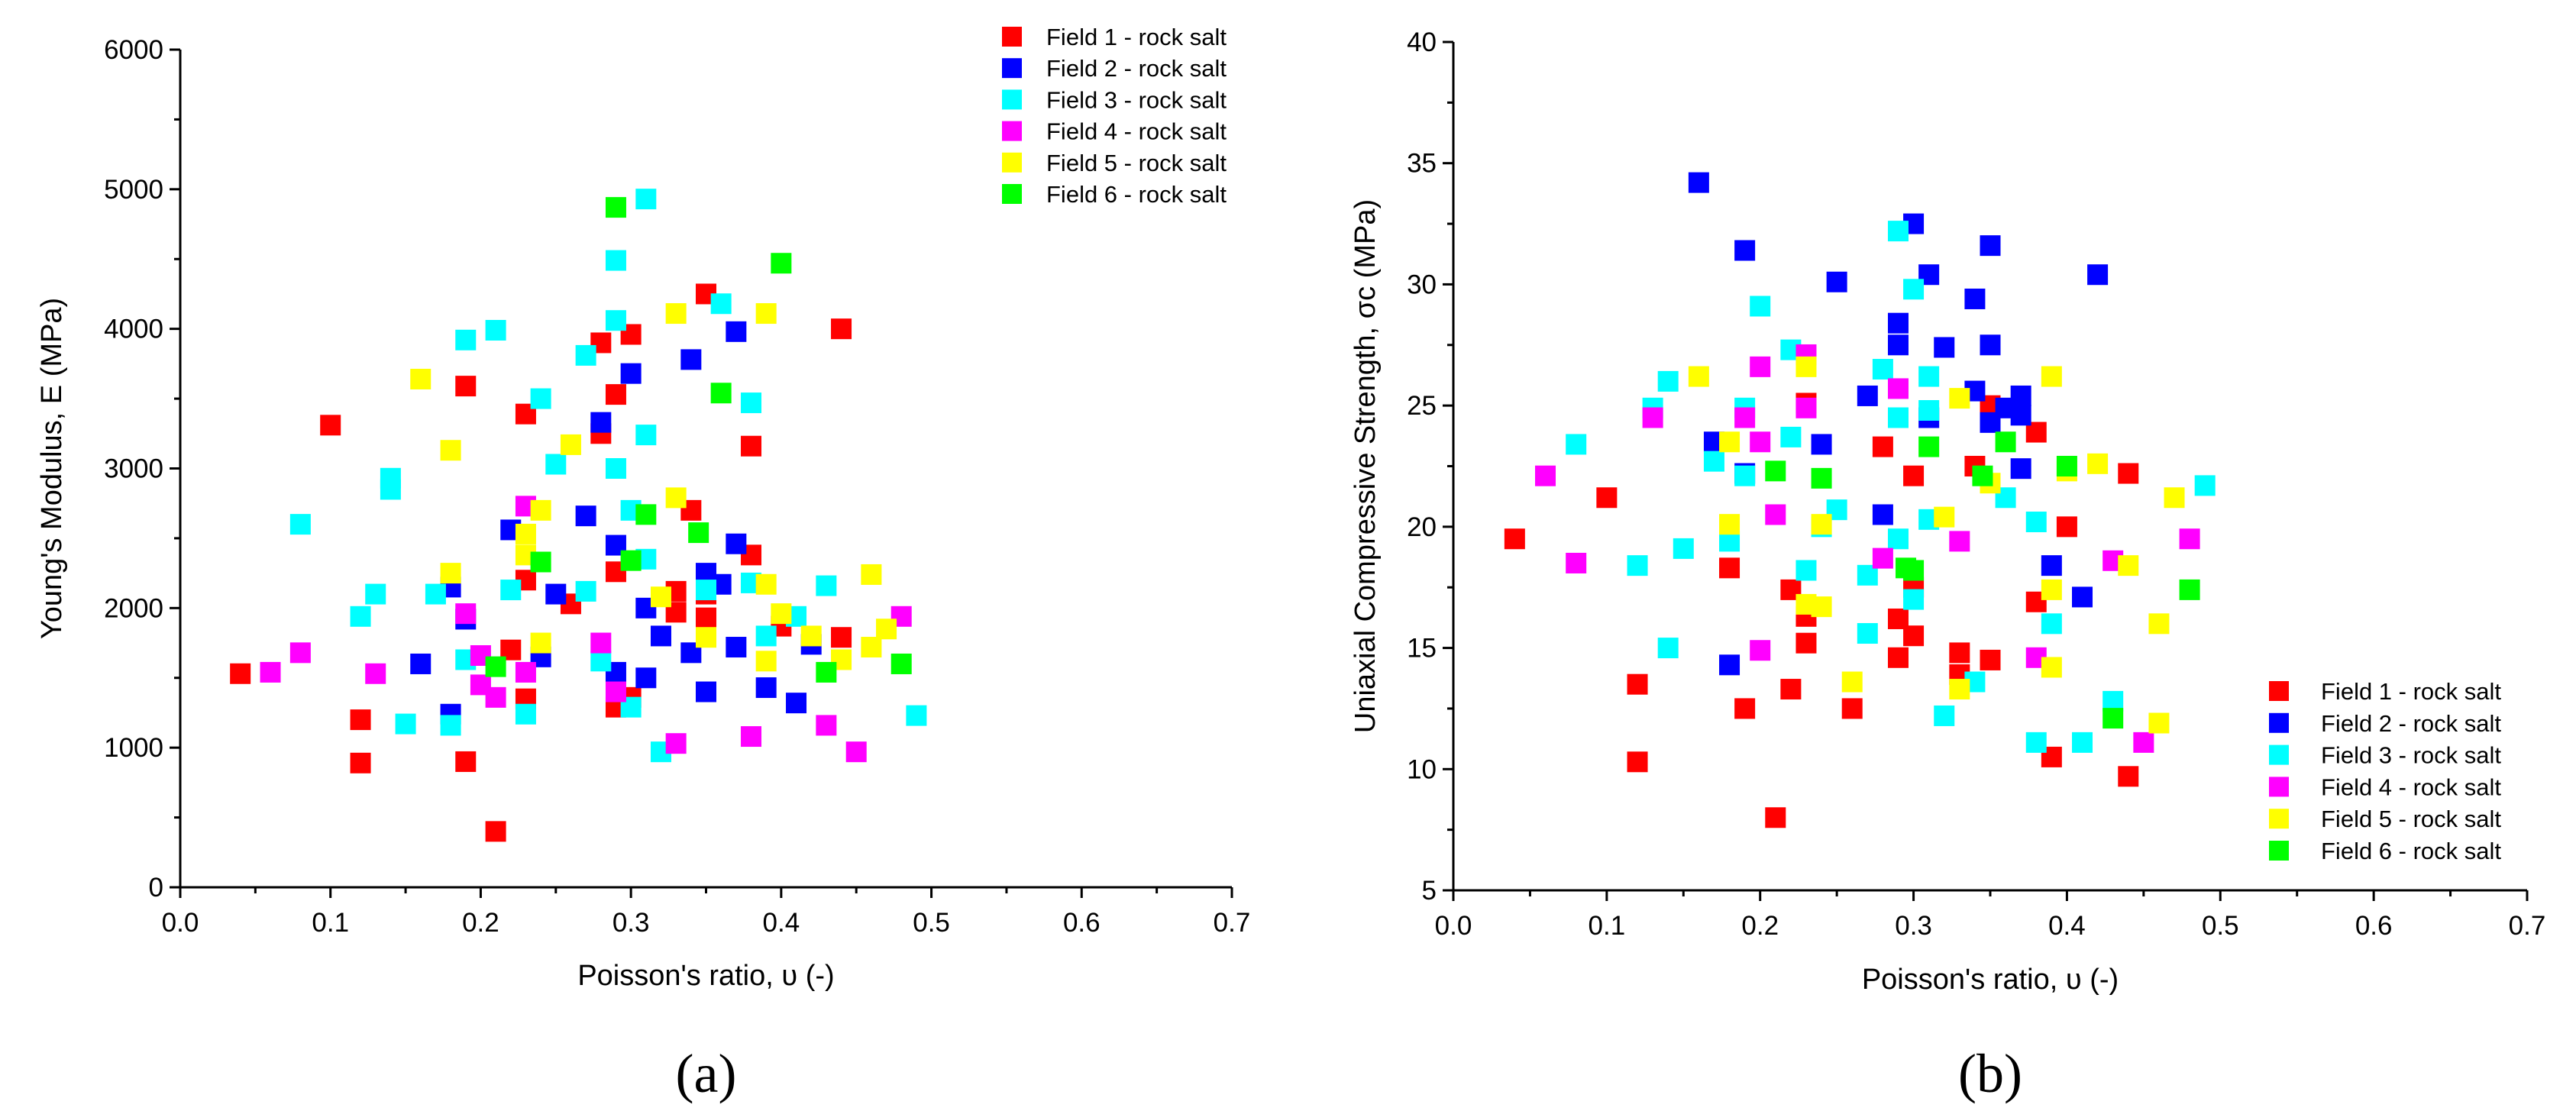 The height and width of the screenshot is (1111, 2576). I want to click on legend-entry-field-5: Field 5 - rock salt, so click(2411, 819).